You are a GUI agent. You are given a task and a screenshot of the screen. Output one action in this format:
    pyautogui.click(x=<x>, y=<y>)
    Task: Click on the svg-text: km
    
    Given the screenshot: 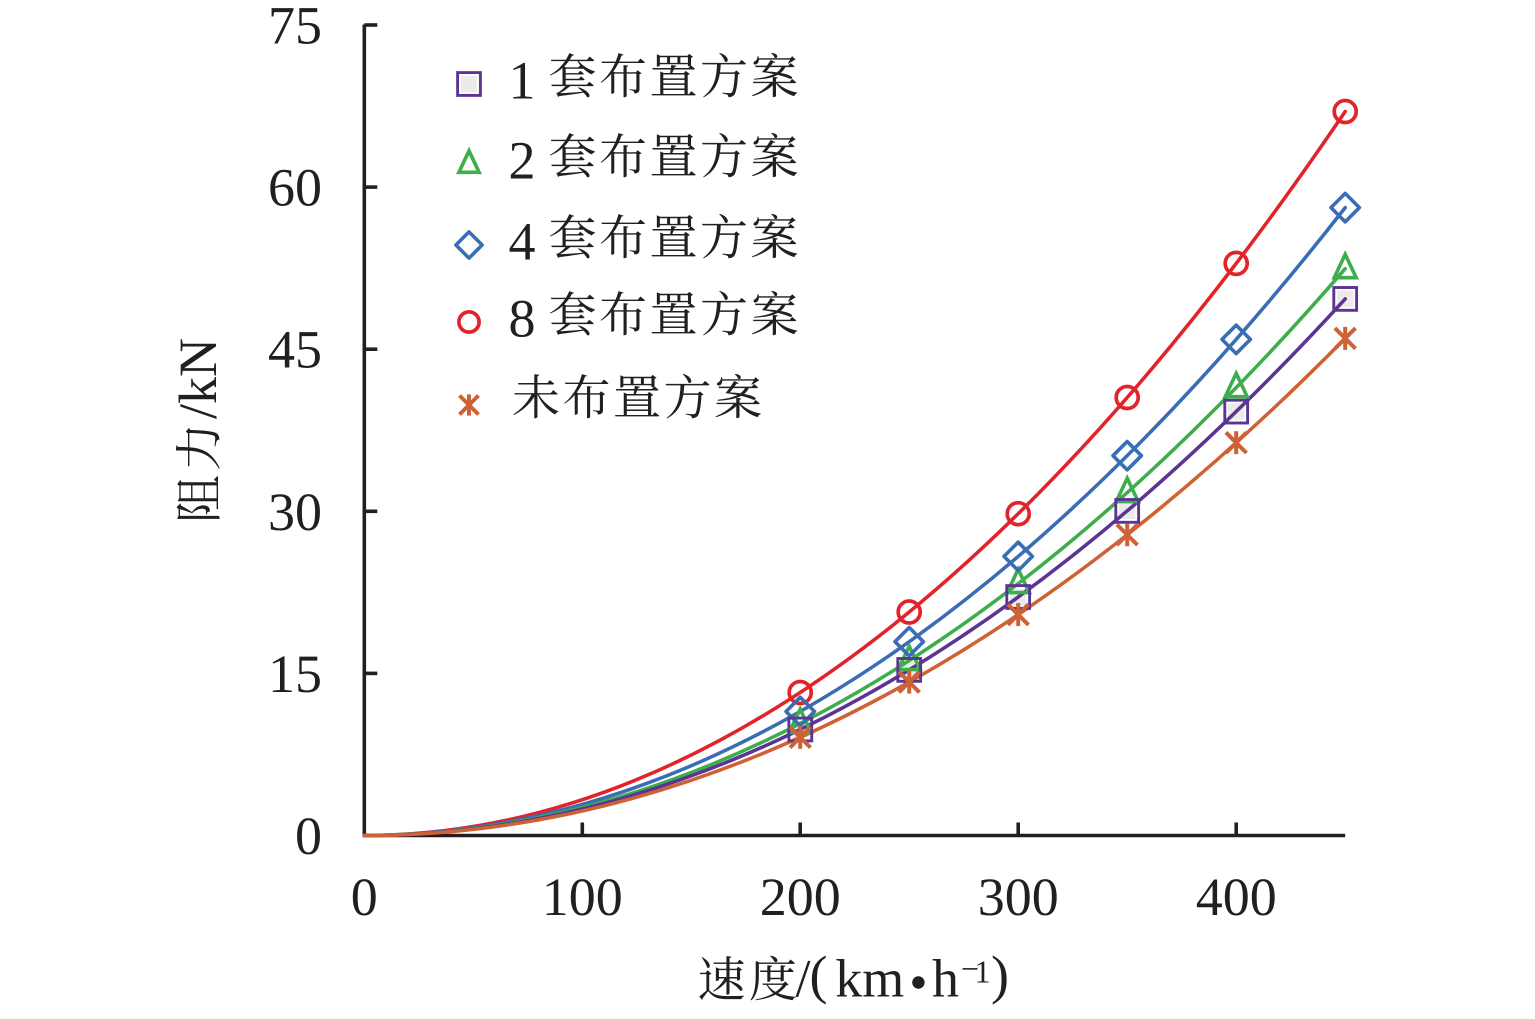 What is the action you would take?
    pyautogui.click(x=869, y=979)
    